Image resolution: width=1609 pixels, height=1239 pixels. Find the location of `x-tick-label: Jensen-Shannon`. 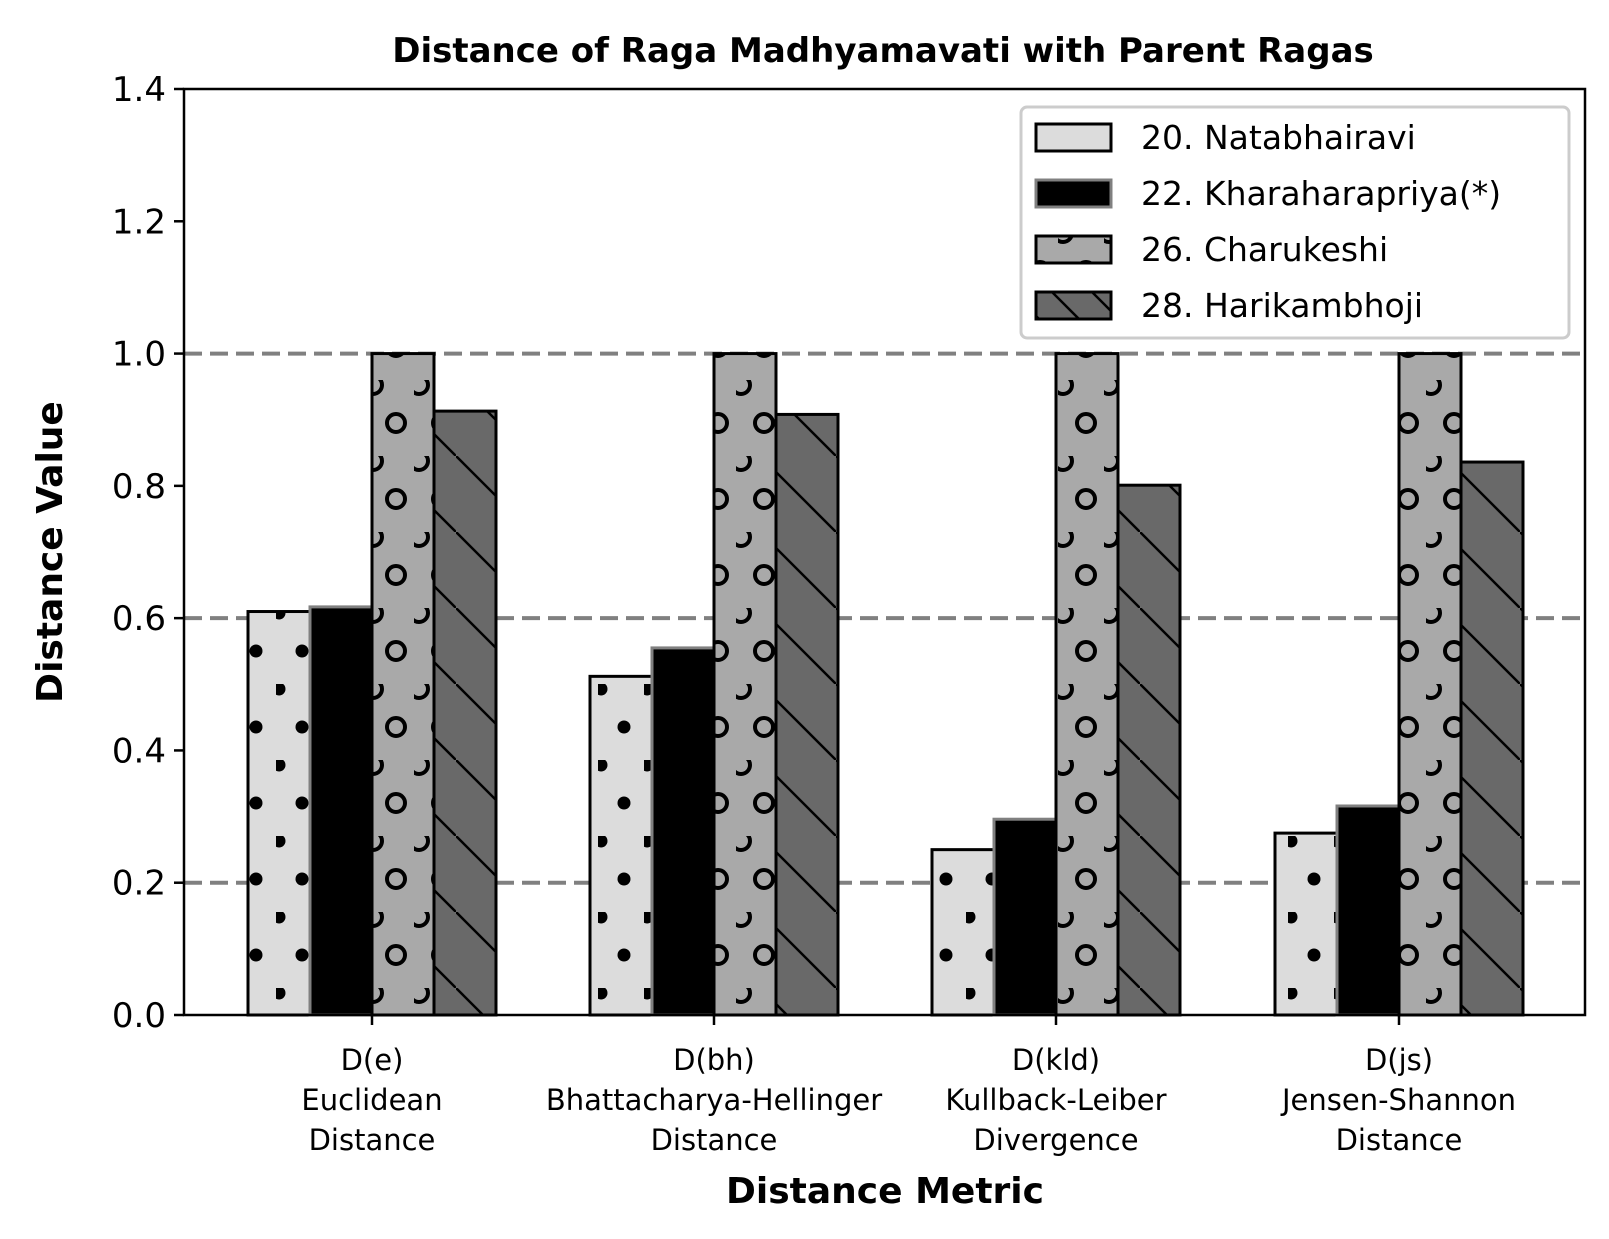

x-tick-label: Jensen-Shannon is located at coordinates (1398, 1100).